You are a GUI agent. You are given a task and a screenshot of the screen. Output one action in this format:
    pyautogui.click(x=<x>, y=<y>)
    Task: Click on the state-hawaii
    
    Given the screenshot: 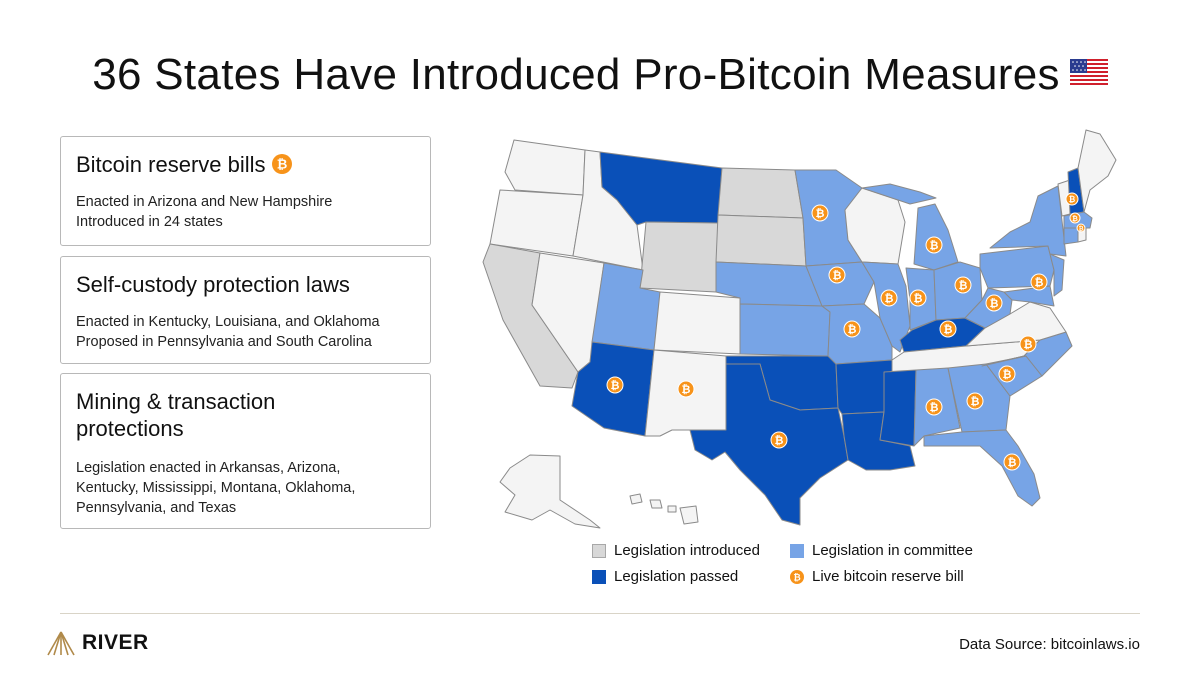 What is the action you would take?
    pyautogui.click(x=664, y=509)
    